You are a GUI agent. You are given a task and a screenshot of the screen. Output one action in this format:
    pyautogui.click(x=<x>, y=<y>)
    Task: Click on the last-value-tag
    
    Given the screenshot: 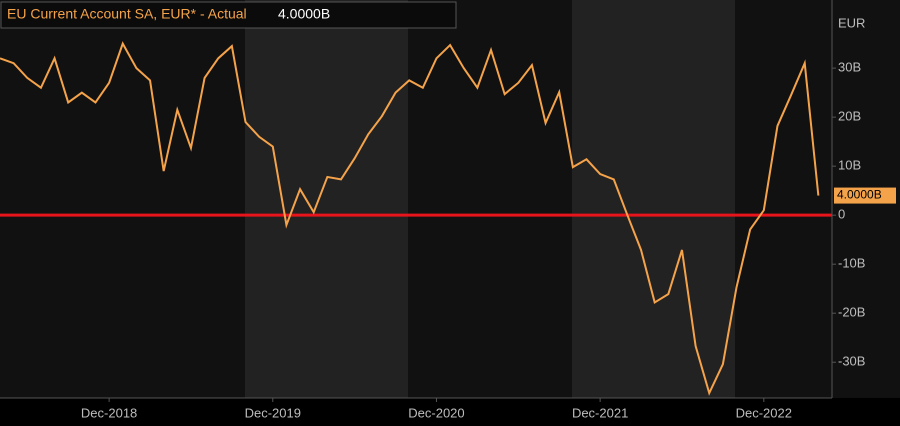 What is the action you would take?
    pyautogui.click(x=865, y=195)
    